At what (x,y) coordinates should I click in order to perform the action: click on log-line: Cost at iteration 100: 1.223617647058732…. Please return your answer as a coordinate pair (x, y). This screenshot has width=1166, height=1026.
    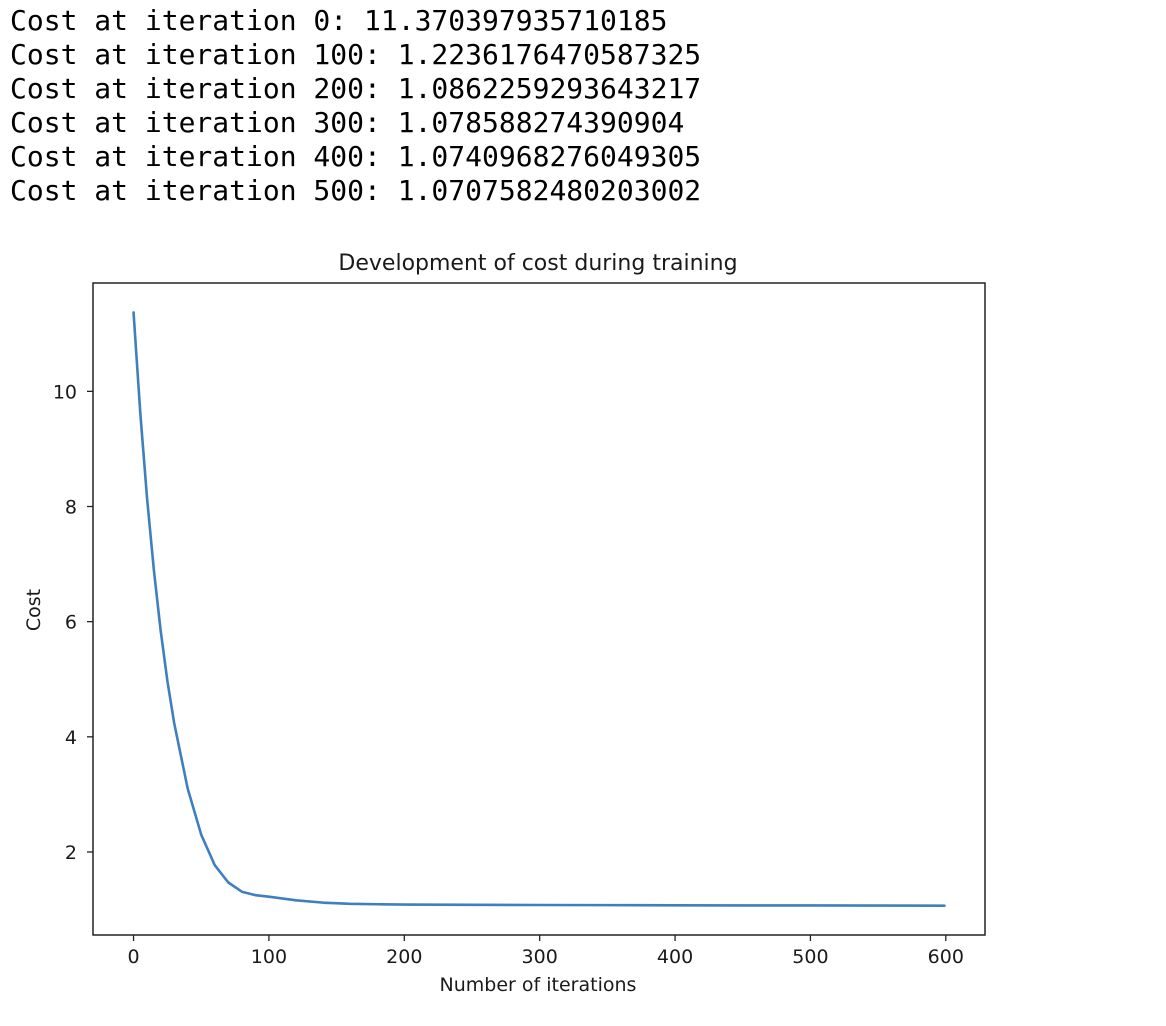
    Looking at the image, I should click on (356, 54).